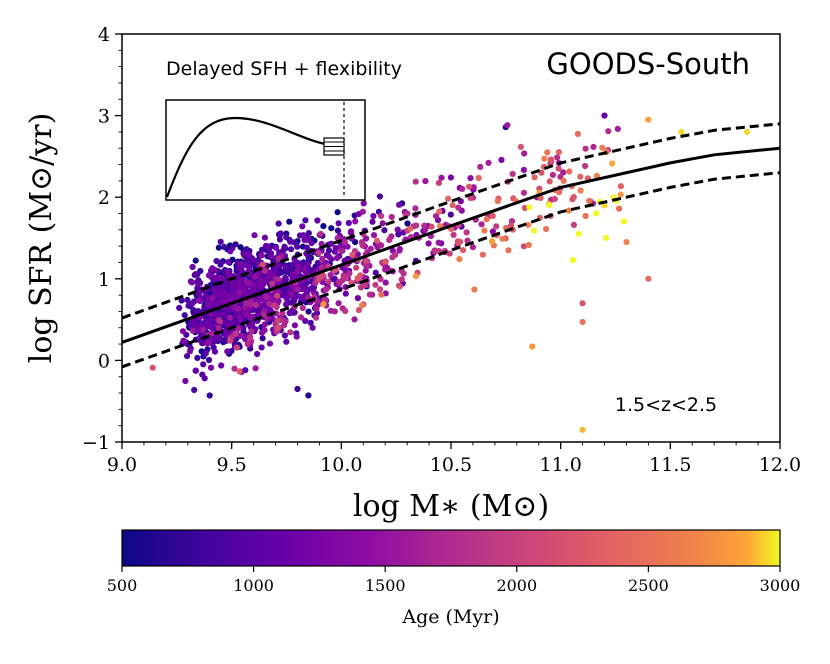  What do you see at coordinates (385, 585) in the screenshot?
I see `colorbar-tick-label: 1500` at bounding box center [385, 585].